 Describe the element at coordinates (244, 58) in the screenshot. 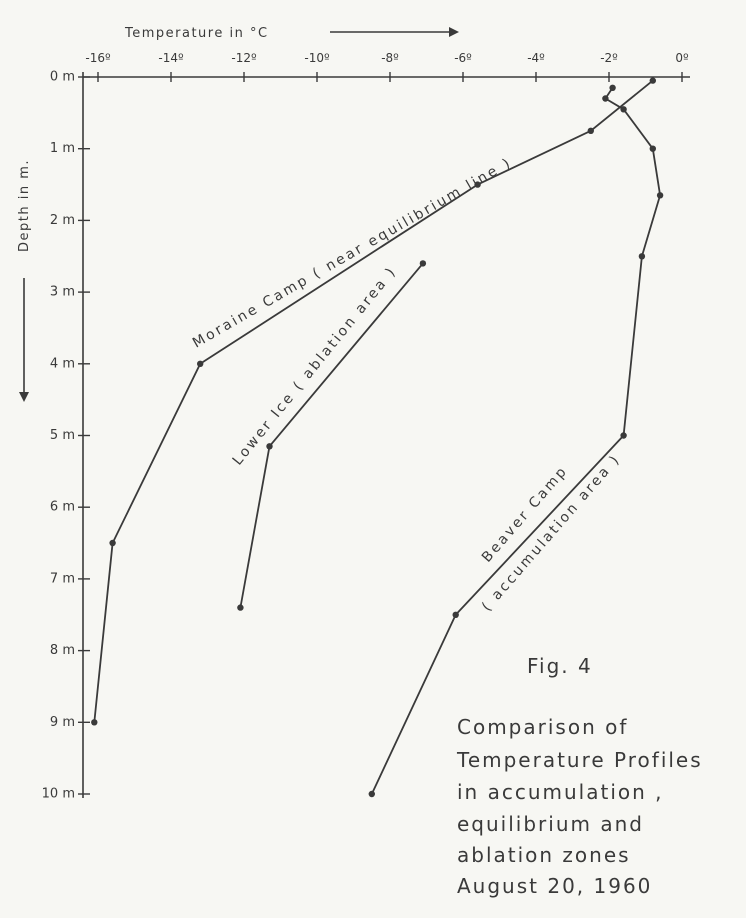

I see `x-tick-label: -12º` at that location.